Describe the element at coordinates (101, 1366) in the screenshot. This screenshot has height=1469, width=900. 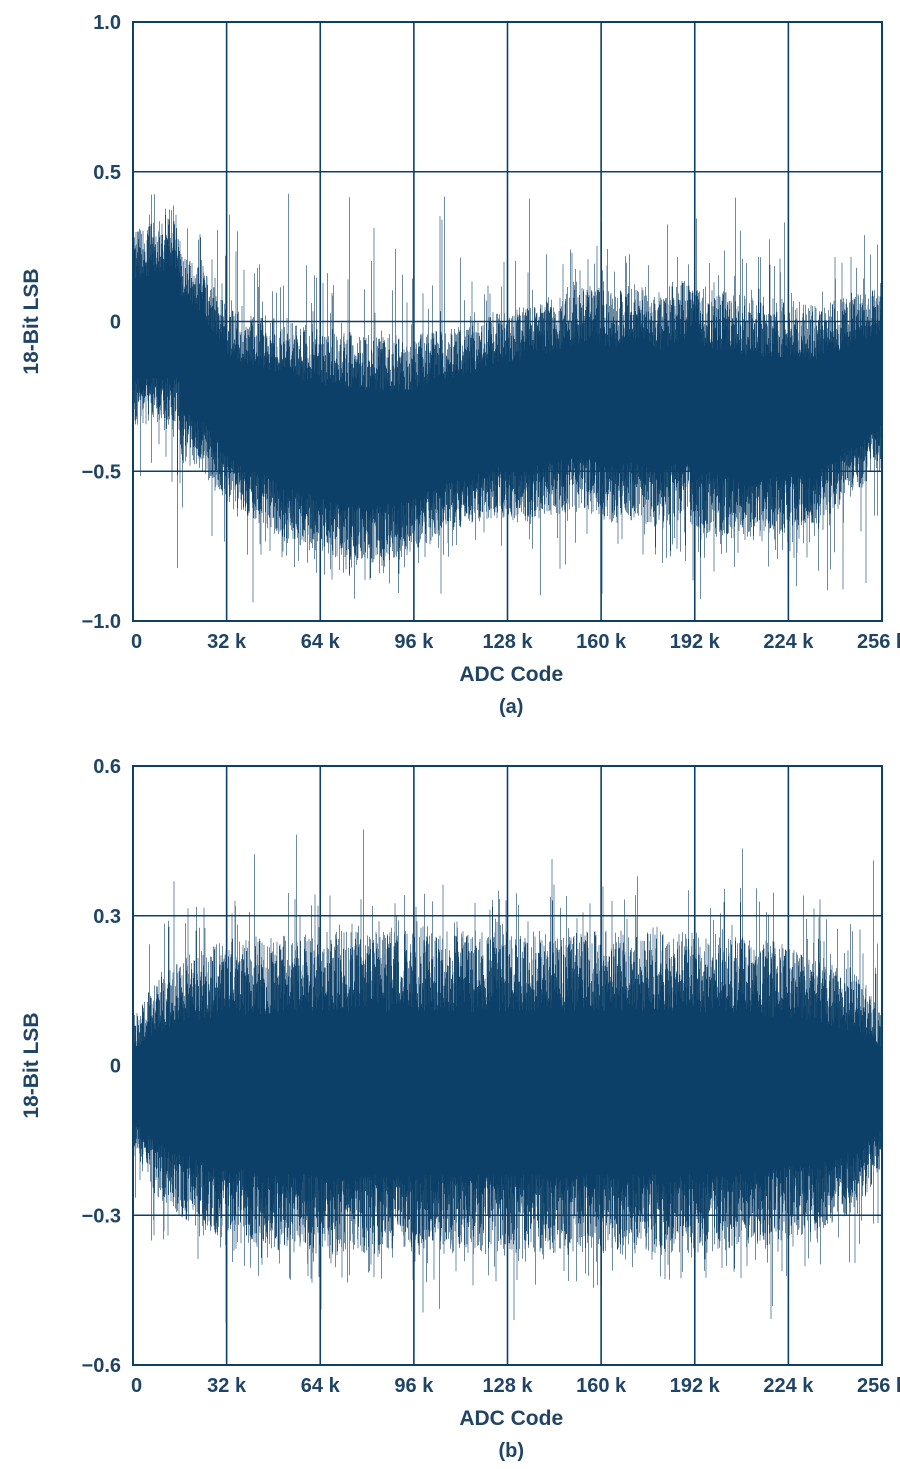
I see `y-tick-label: −0.6` at that location.